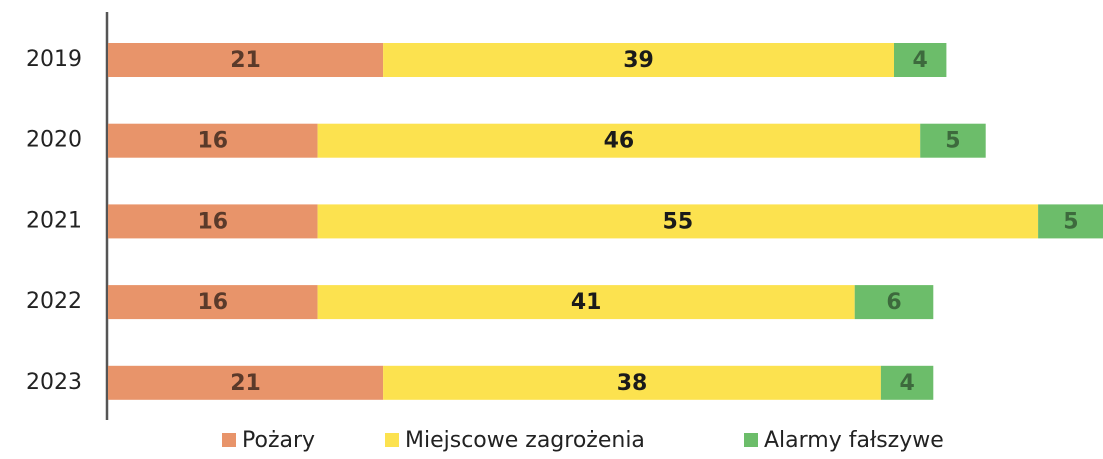  Describe the element at coordinates (854, 440) in the screenshot. I see `legend-label: Alarmy fałszywe` at that location.